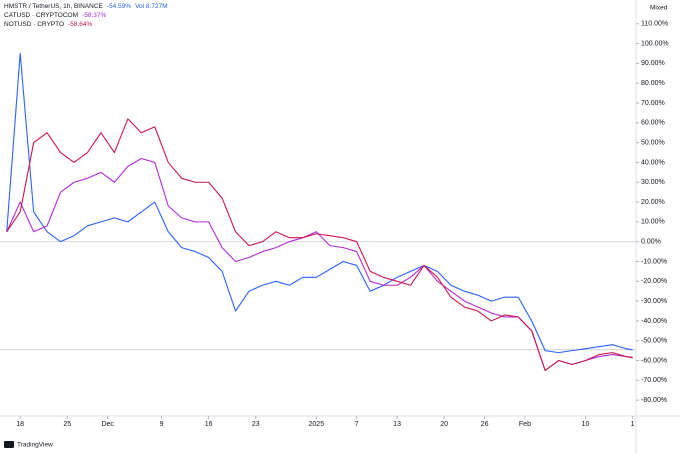 The image size is (680, 453). I want to click on logo, so click(9, 444).